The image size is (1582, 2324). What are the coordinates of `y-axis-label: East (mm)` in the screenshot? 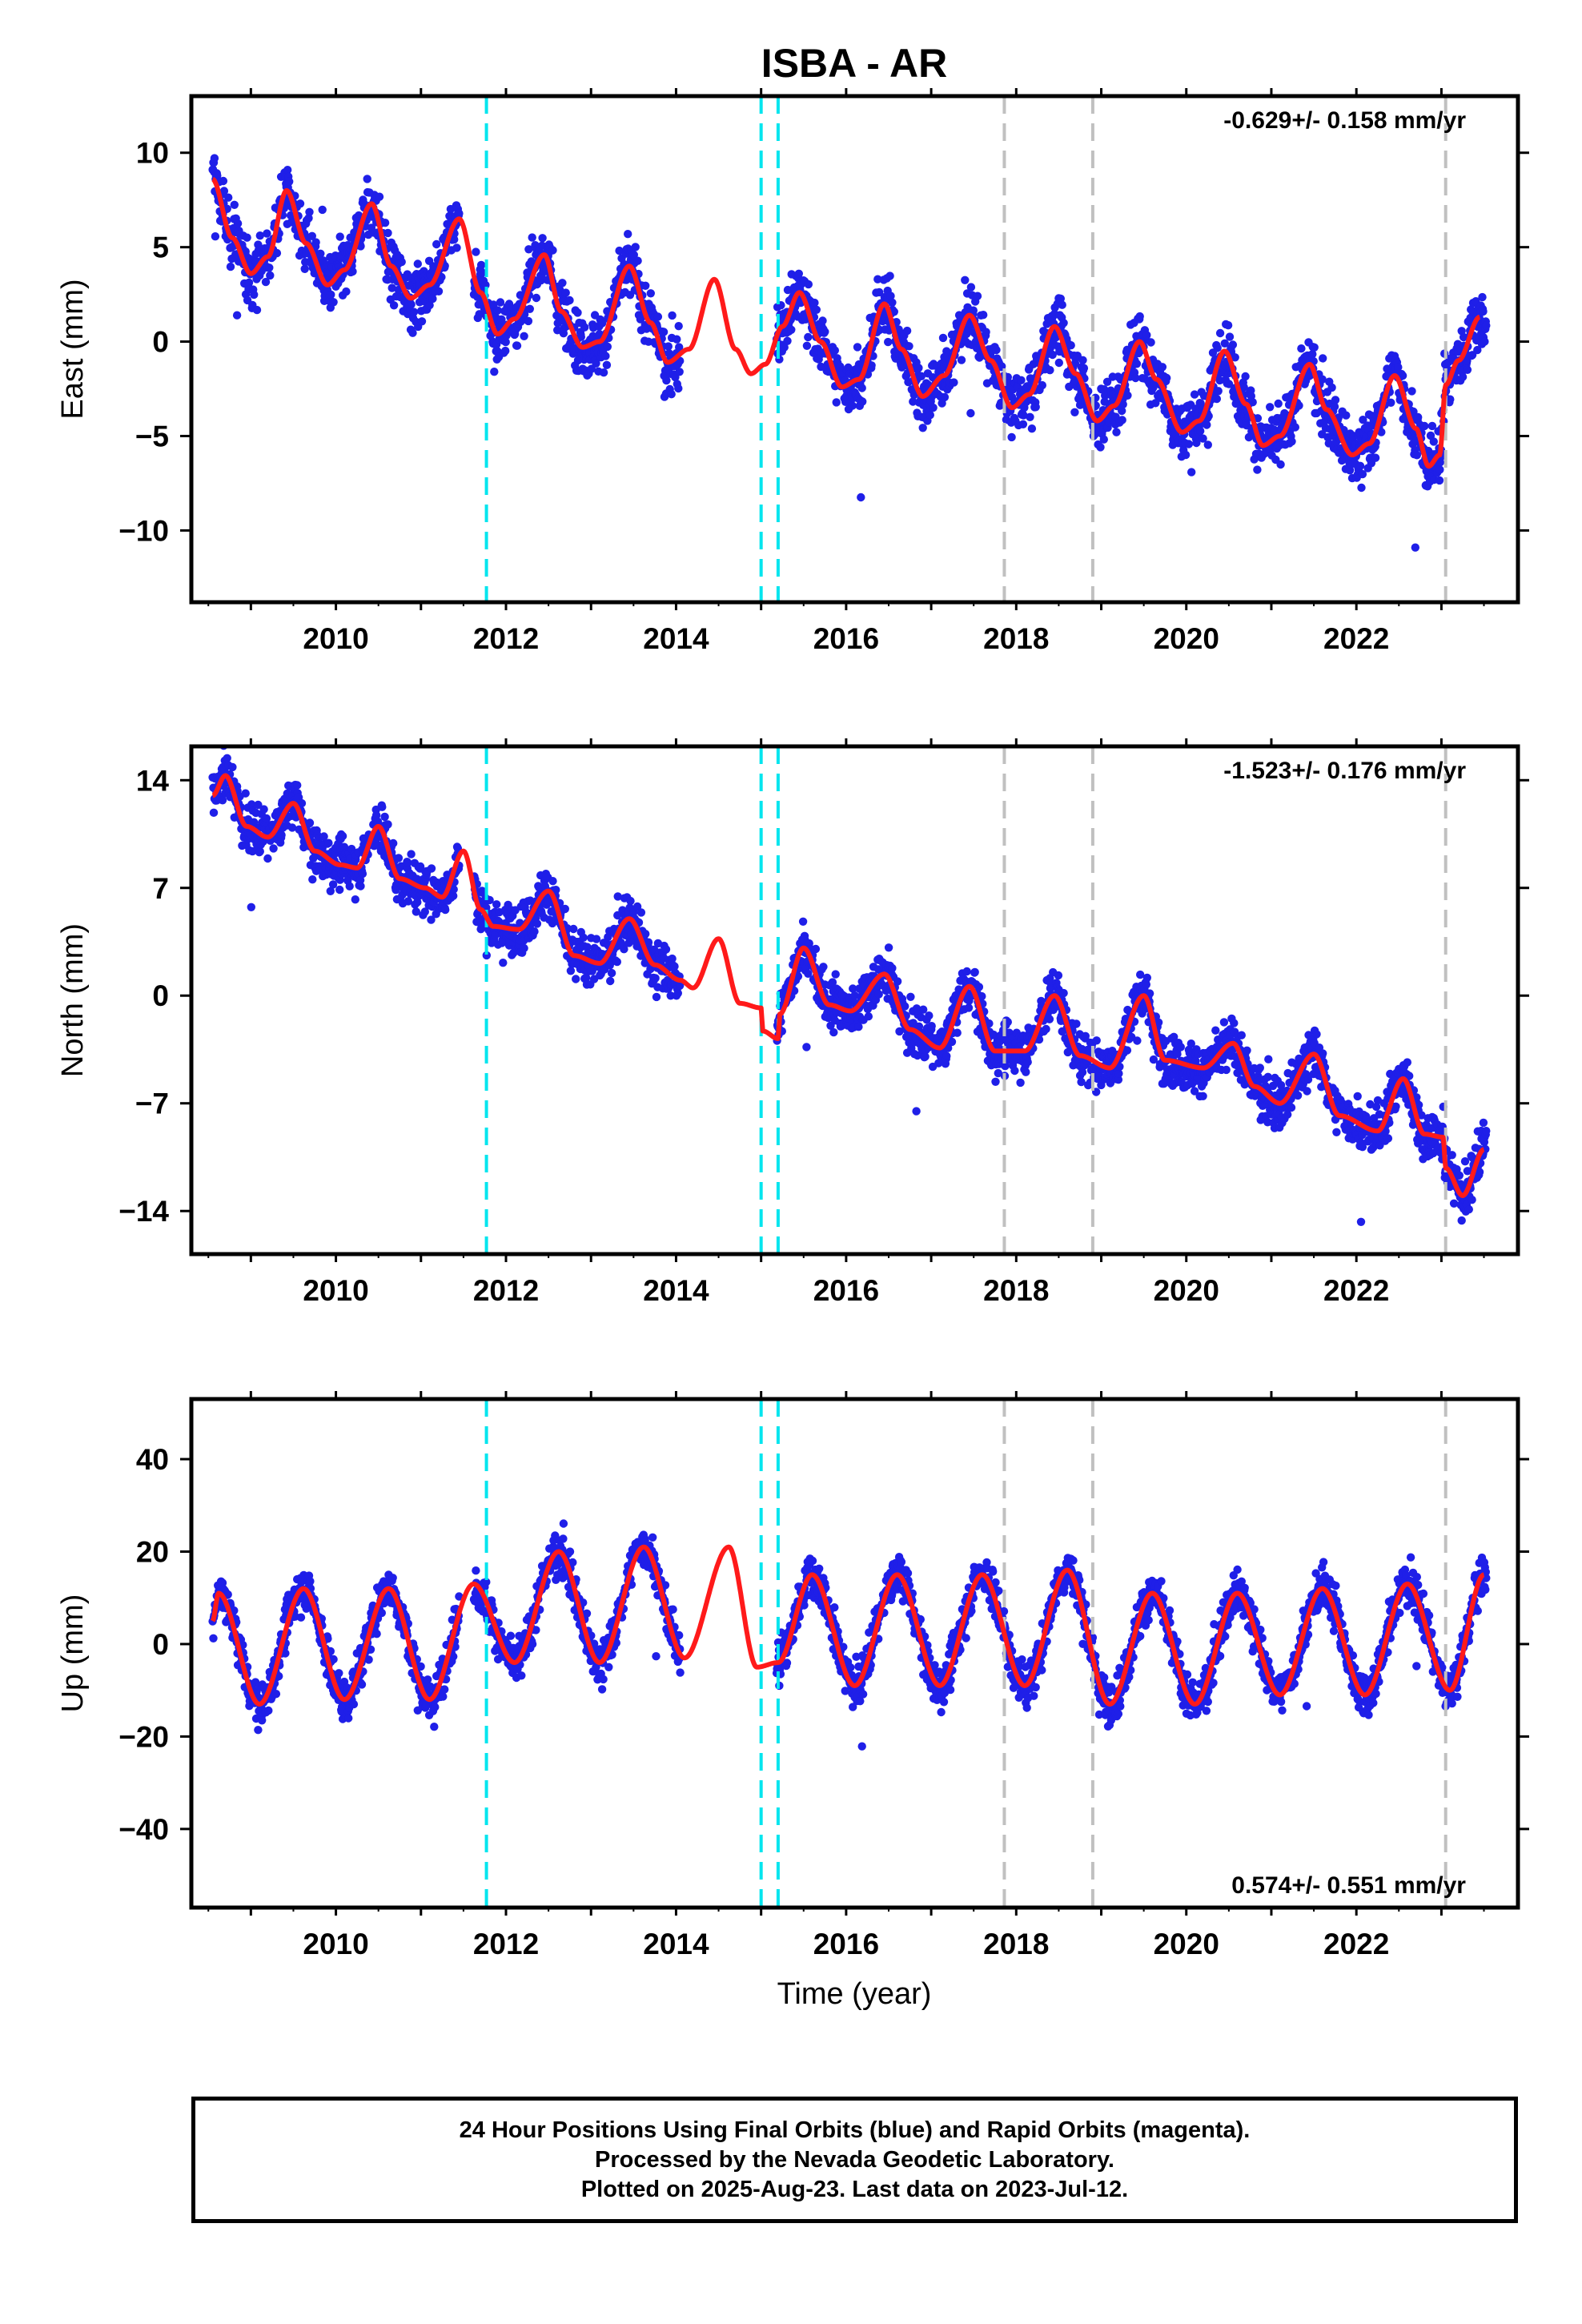 It's located at (73, 349).